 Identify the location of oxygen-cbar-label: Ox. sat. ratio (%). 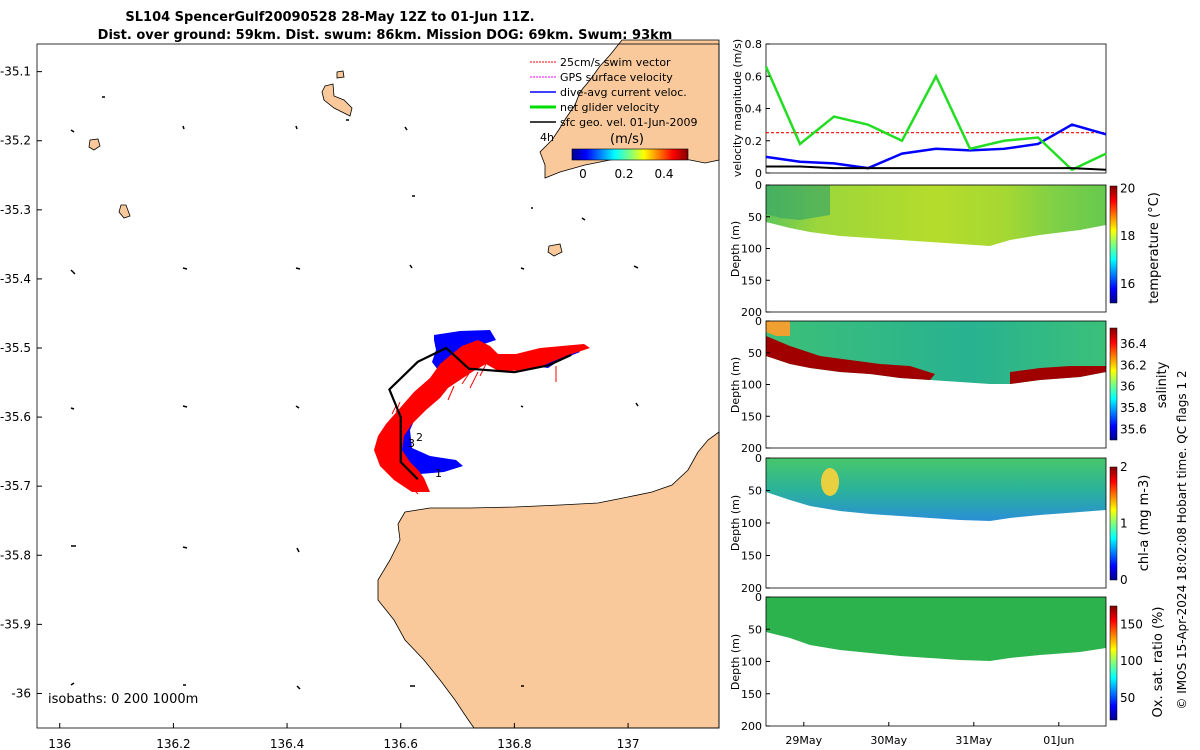
(1158, 662).